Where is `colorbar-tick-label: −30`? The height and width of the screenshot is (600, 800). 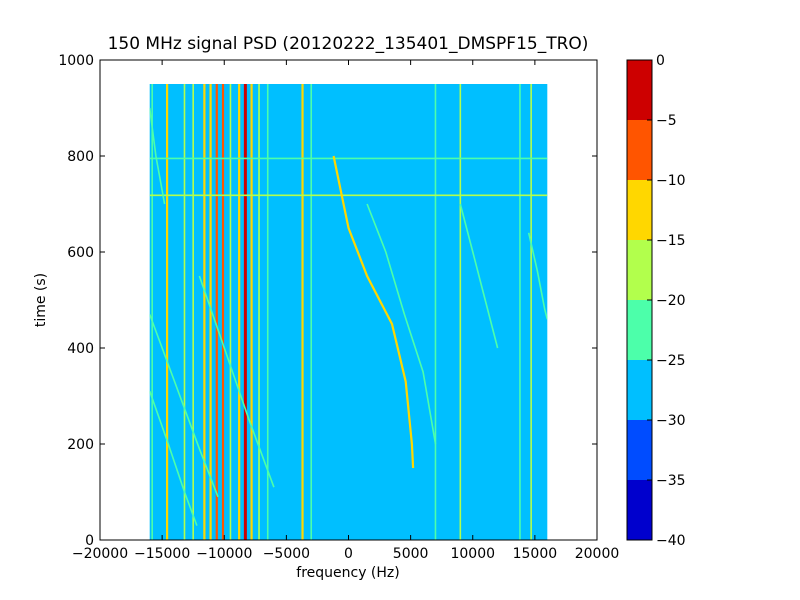
colorbar-tick-label: −30 is located at coordinates (671, 421).